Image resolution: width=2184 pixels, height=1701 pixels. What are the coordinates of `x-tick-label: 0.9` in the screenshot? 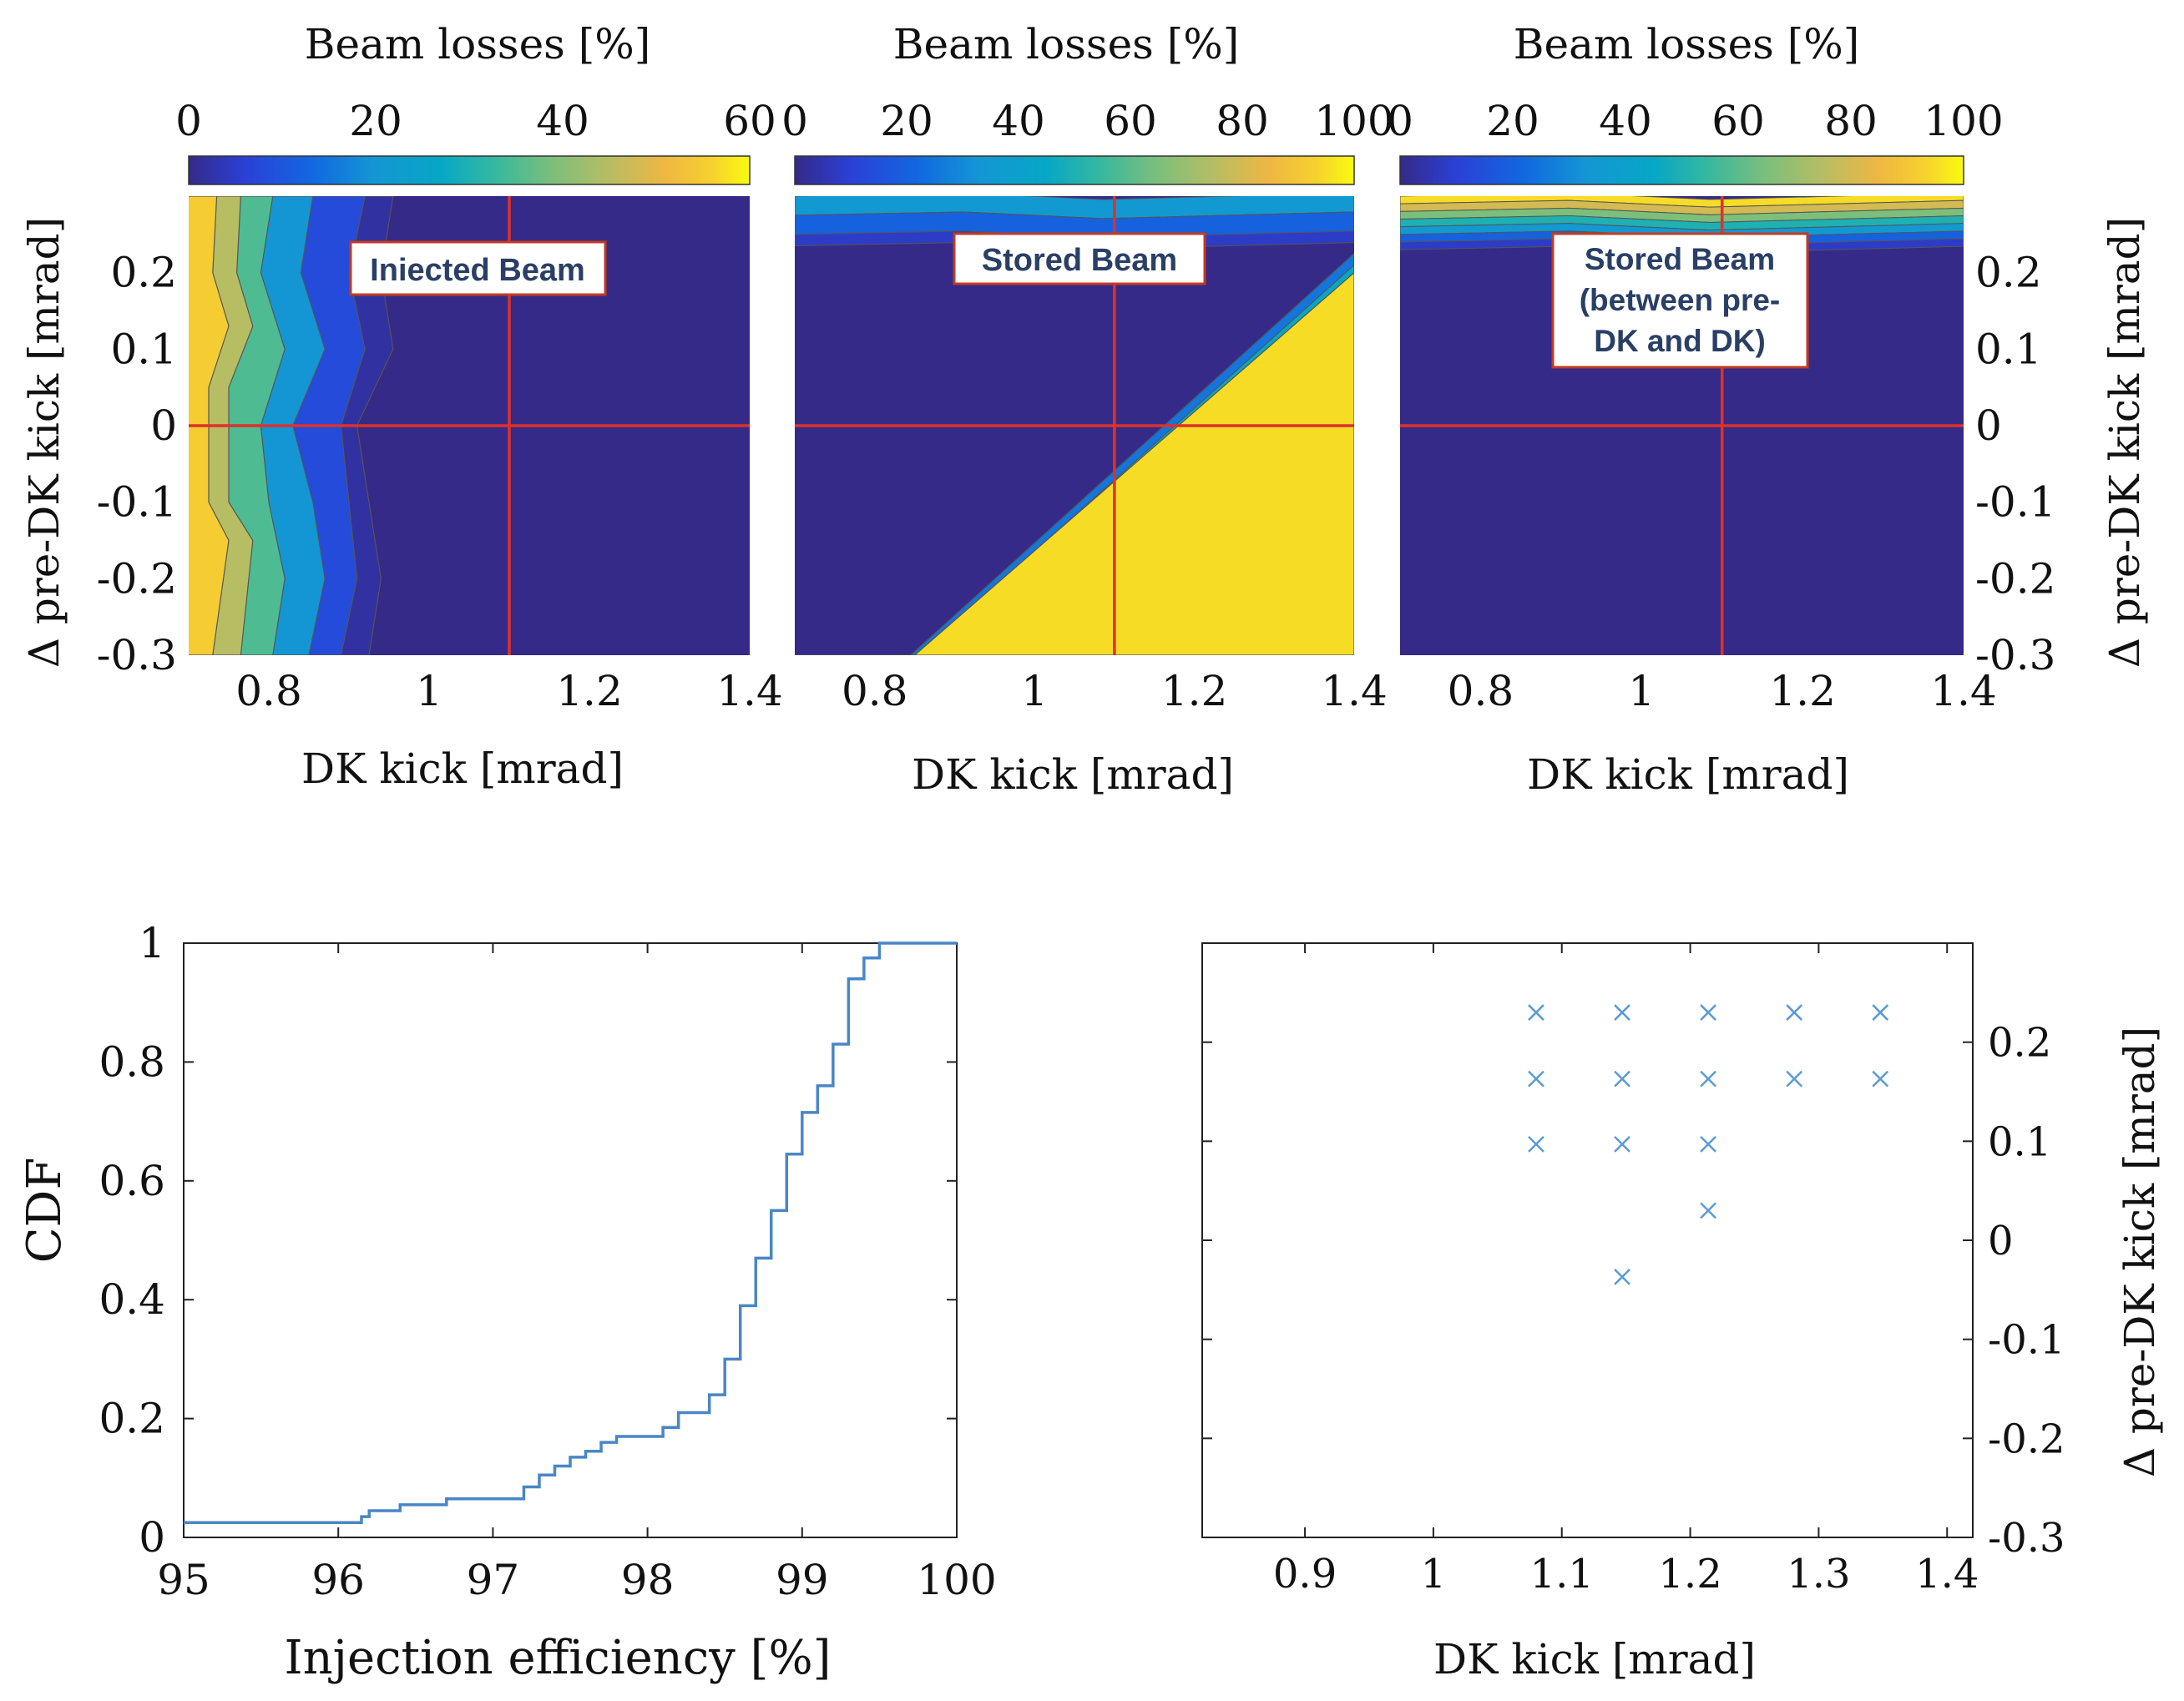 It's located at (1305, 1574).